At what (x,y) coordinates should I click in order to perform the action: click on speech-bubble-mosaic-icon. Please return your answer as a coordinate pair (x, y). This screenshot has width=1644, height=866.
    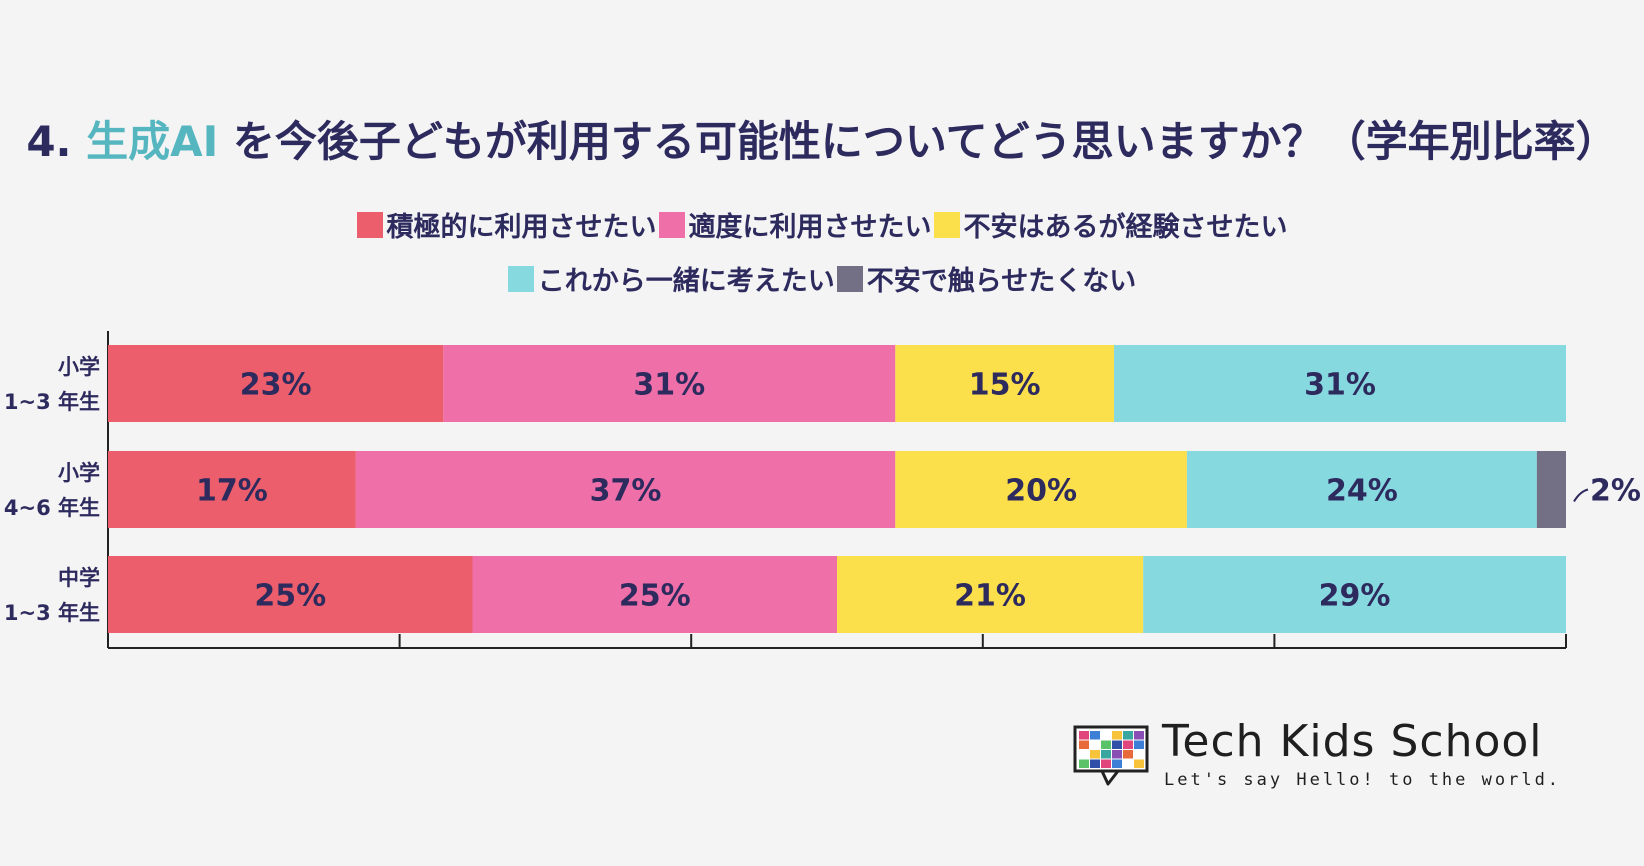
    Looking at the image, I should click on (1111, 755).